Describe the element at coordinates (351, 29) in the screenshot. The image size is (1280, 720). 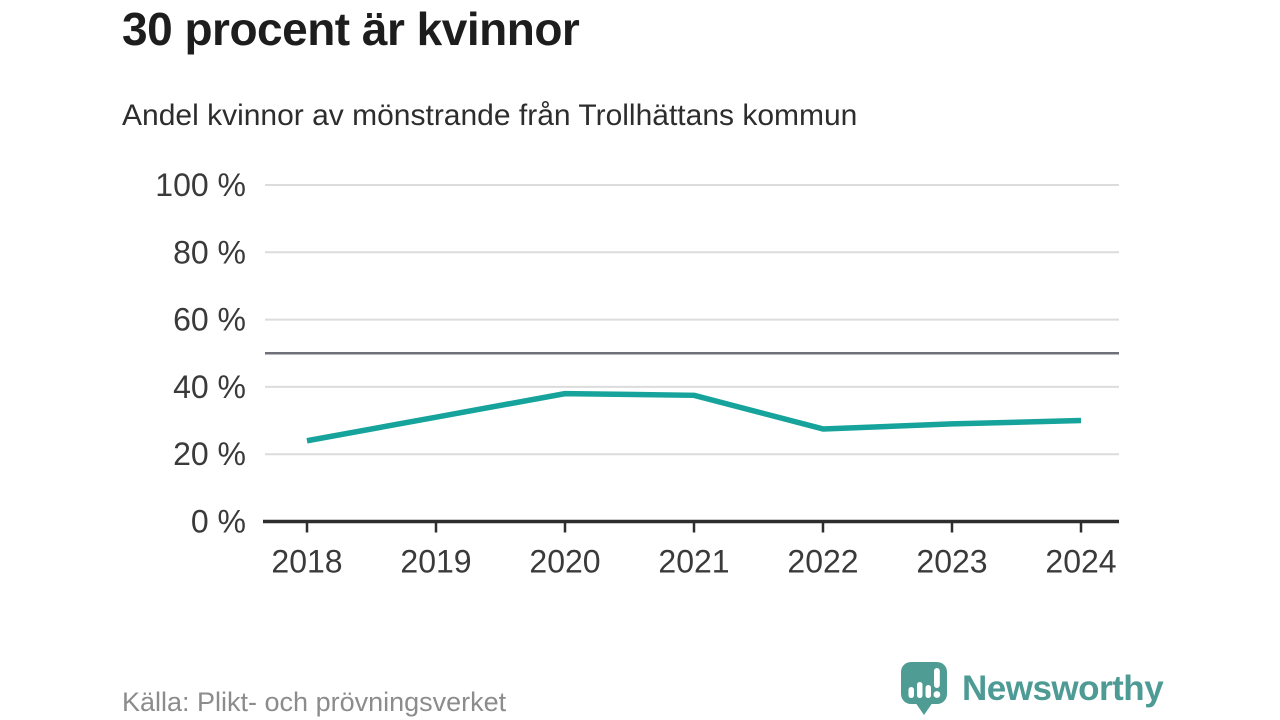
I see `chart-title: 30 procent är kvinnor` at that location.